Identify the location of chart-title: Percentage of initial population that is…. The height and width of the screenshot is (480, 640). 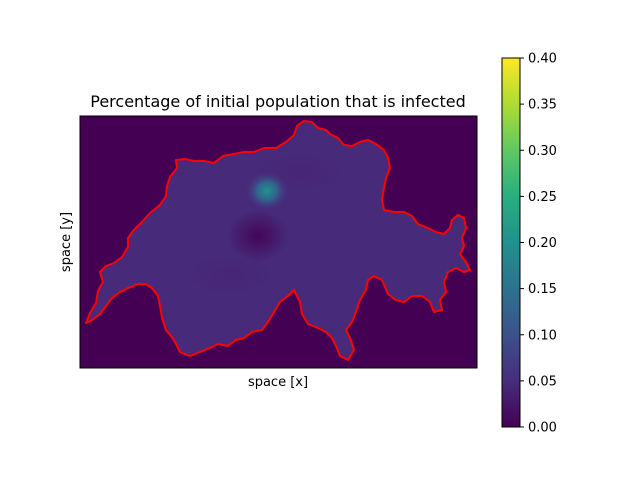
(278, 101).